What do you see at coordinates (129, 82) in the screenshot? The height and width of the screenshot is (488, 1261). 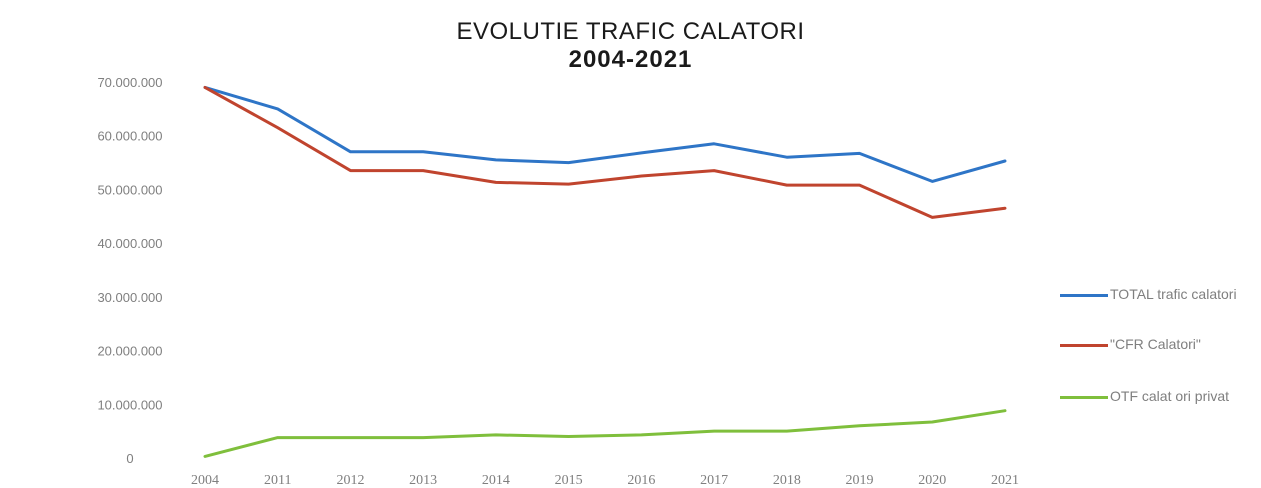 I see `y-tick-label: 70.000.000` at bounding box center [129, 82].